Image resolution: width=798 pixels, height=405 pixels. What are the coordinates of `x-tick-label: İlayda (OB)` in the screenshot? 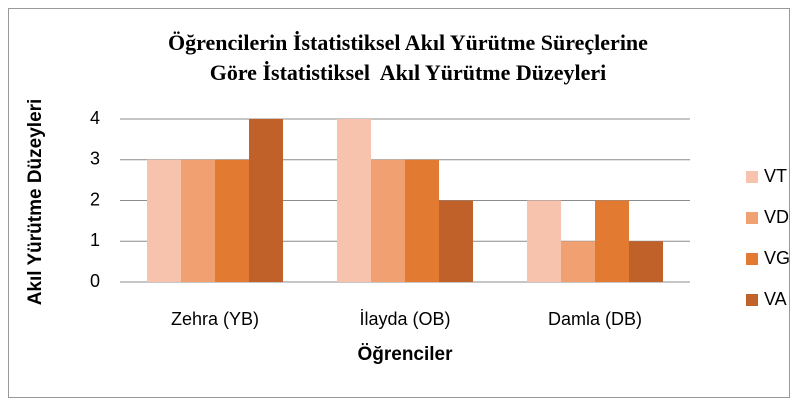 It's located at (404, 319).